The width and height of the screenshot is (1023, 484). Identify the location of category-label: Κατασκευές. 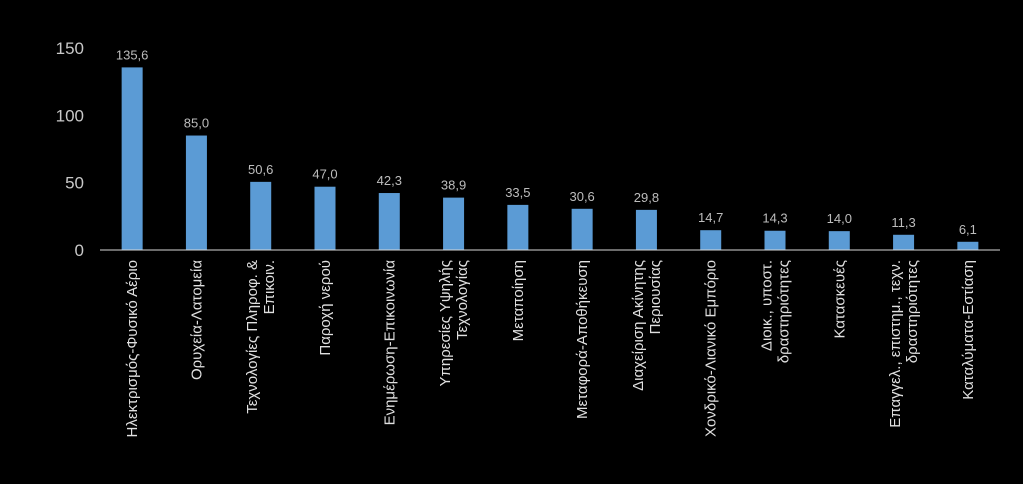
(839, 299).